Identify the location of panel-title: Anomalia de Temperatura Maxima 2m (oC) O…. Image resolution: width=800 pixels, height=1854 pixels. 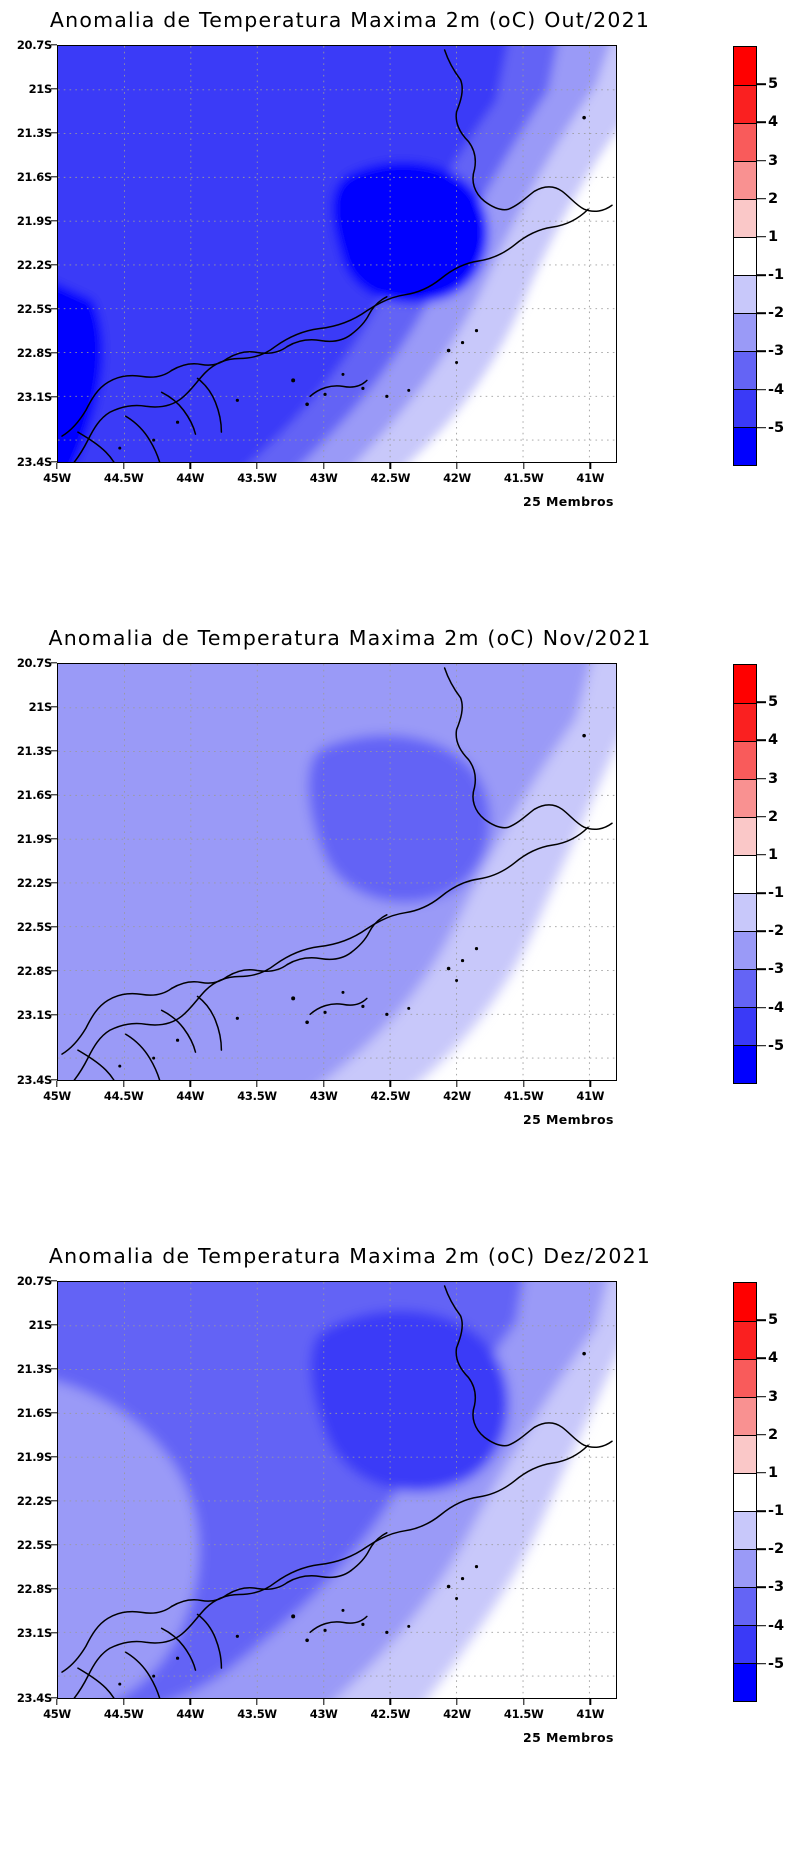
(350, 20).